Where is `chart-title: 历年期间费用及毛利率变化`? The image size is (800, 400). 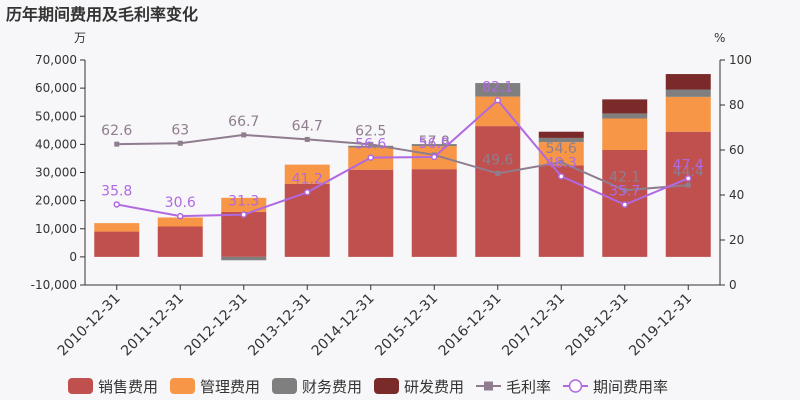
chart-title: 历年期间费用及毛利率变化 is located at coordinates (102, 14).